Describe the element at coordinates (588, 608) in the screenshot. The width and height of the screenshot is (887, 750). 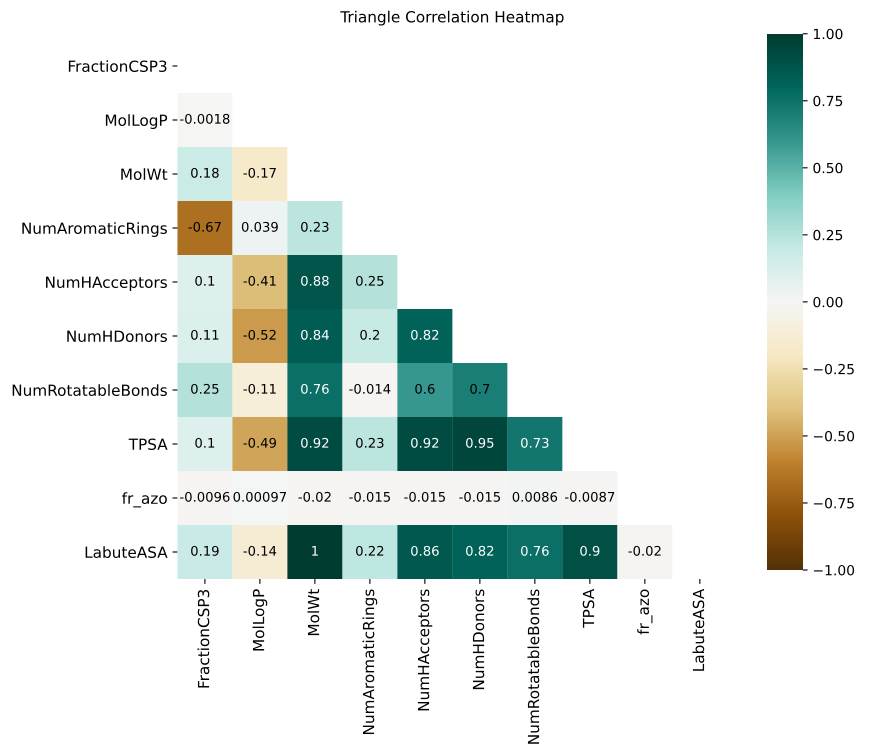
I see `x-tick-label: TPSA` at that location.